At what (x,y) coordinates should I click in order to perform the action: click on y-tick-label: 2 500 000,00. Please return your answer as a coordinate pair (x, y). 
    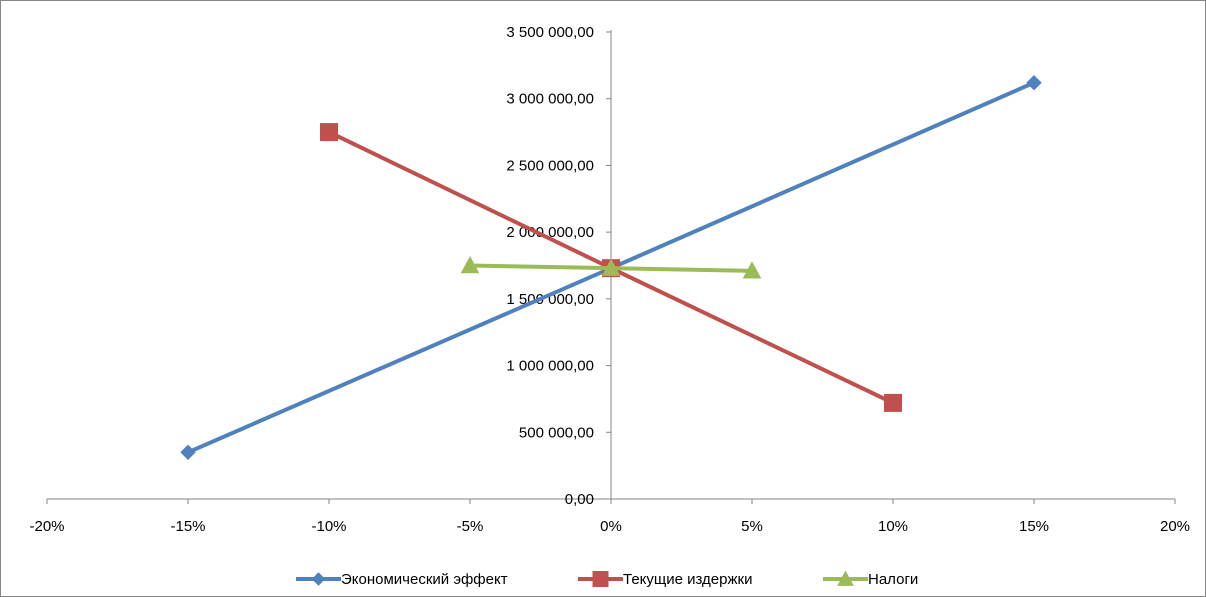
    Looking at the image, I should click on (550, 165).